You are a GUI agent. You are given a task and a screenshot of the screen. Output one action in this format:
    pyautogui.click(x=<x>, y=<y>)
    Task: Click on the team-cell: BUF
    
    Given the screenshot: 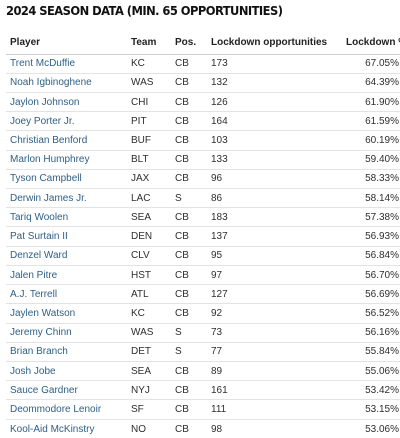 What is the action you would take?
    pyautogui.click(x=141, y=140)
    